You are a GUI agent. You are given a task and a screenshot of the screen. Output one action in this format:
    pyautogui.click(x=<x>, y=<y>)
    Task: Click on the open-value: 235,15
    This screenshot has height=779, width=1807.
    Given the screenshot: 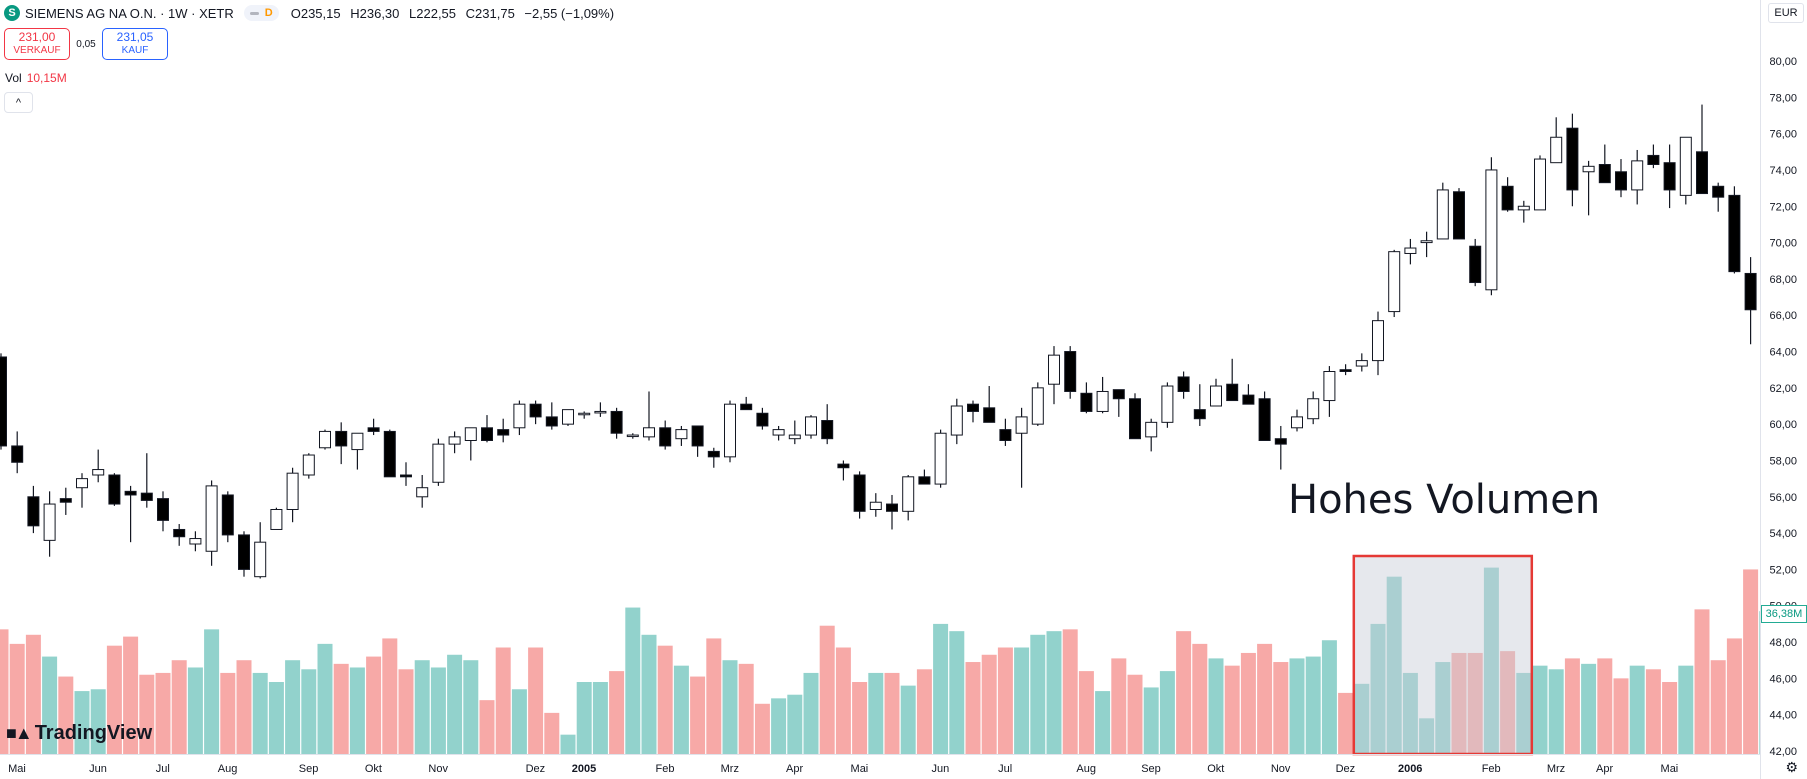 What is the action you would take?
    pyautogui.click(x=320, y=13)
    